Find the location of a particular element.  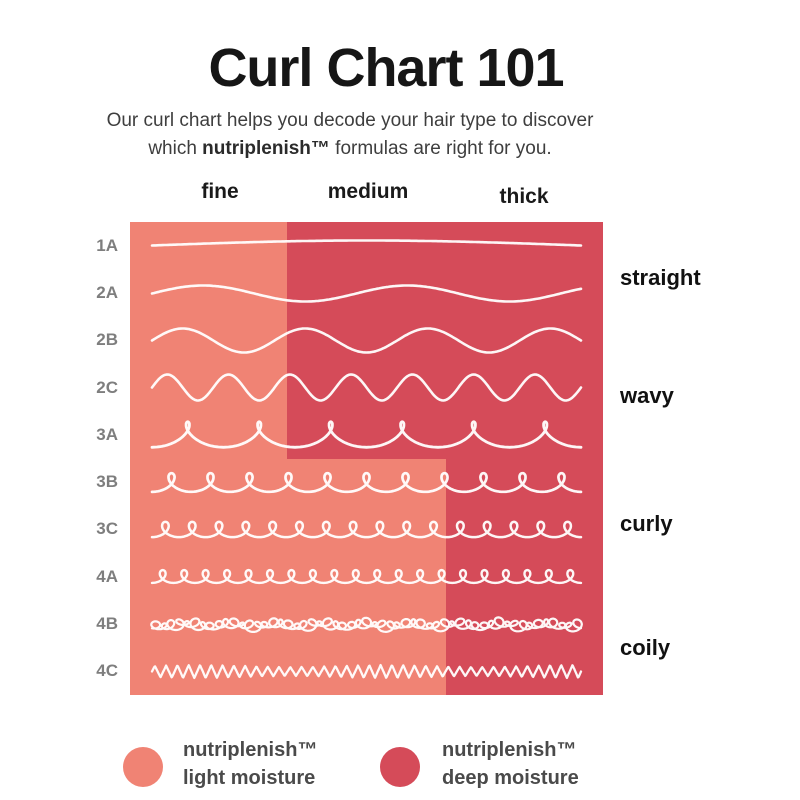

legend-label-deep-moisture: nutriplenish™ deep moisture is located at coordinates (510, 764).